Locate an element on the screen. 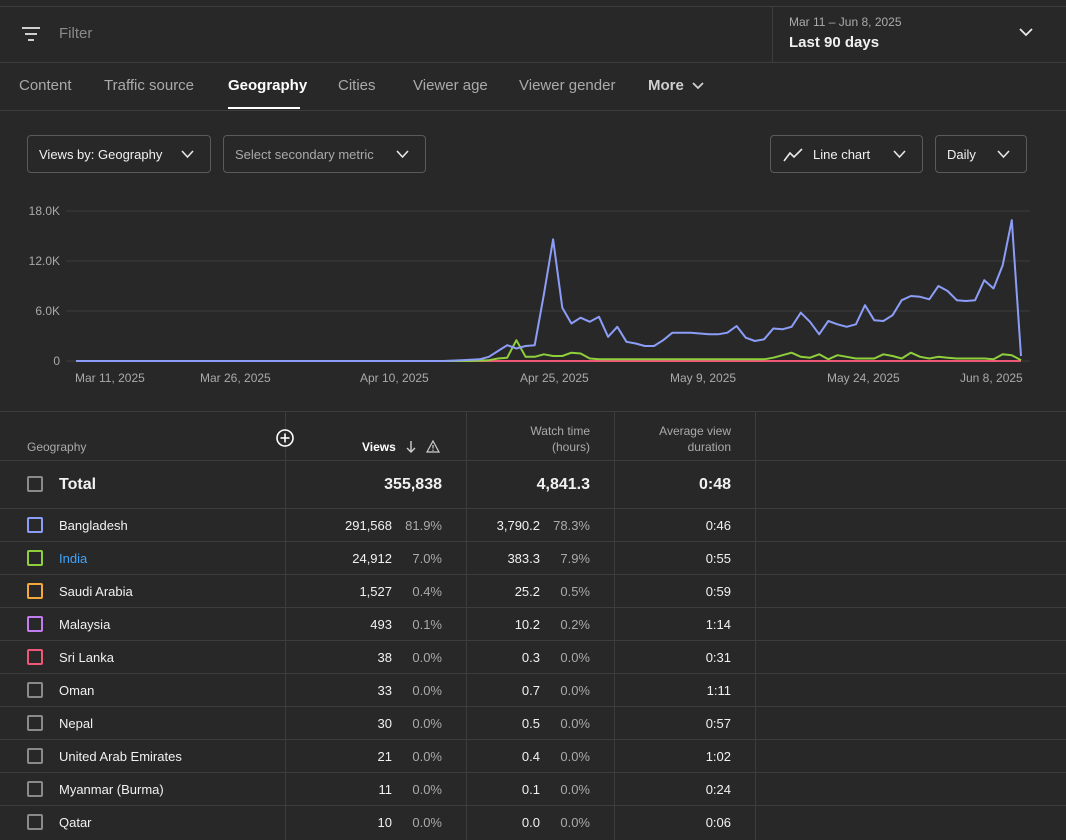 The image size is (1066, 840). row-views: 493 is located at coordinates (381, 624).